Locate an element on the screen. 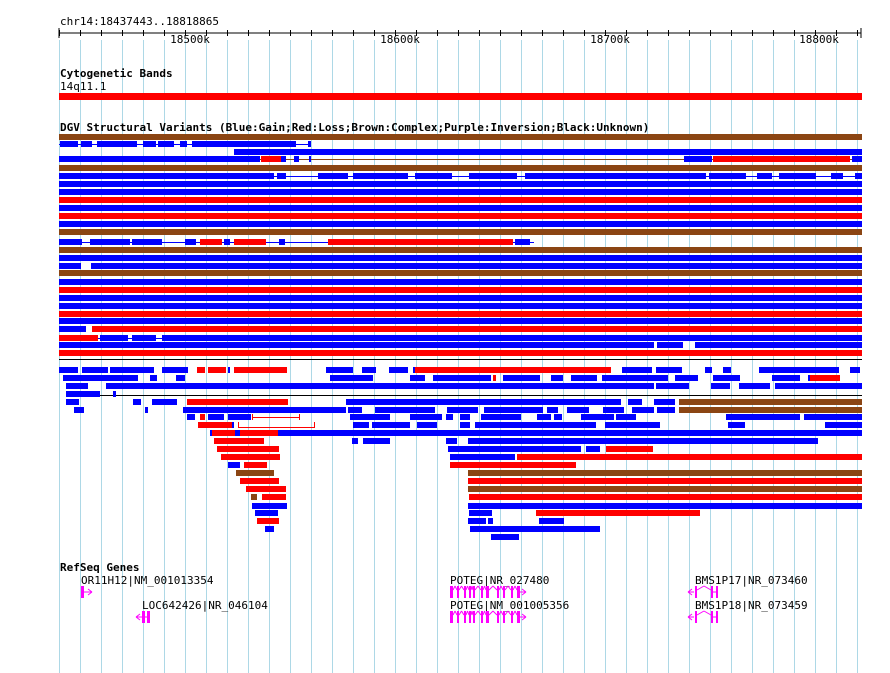 This screenshot has width=890, height=673. gene-label-poteg-nr: POTEG|NR_027480 is located at coordinates (500, 580).